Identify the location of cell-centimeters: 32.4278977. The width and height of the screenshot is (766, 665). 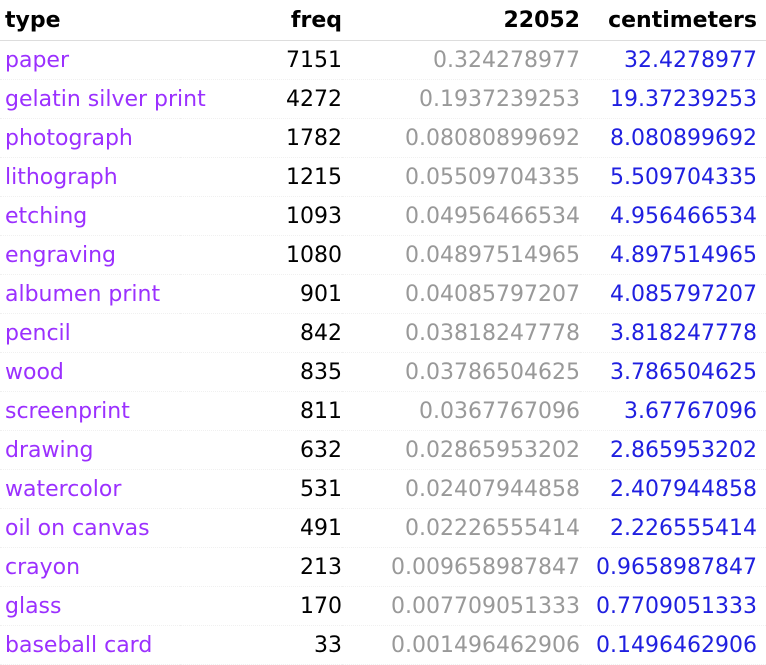
(673, 60).